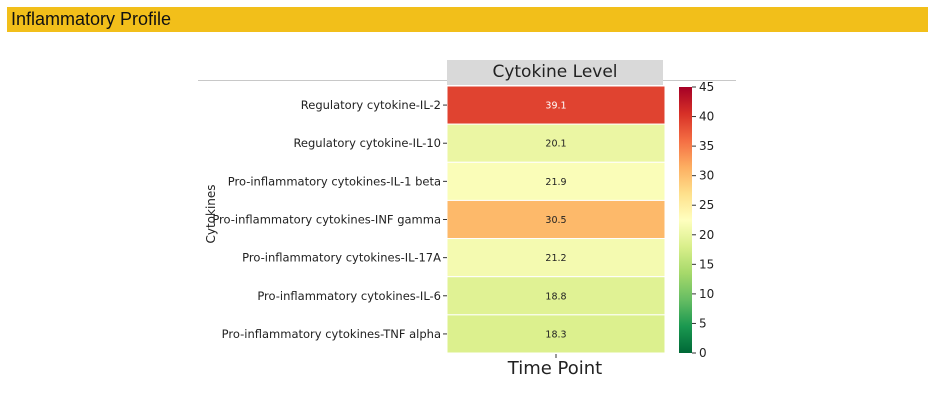 The width and height of the screenshot is (936, 402). Describe the element at coordinates (467, 19) in the screenshot. I see `header-banner: Inflammatory Profile` at that location.